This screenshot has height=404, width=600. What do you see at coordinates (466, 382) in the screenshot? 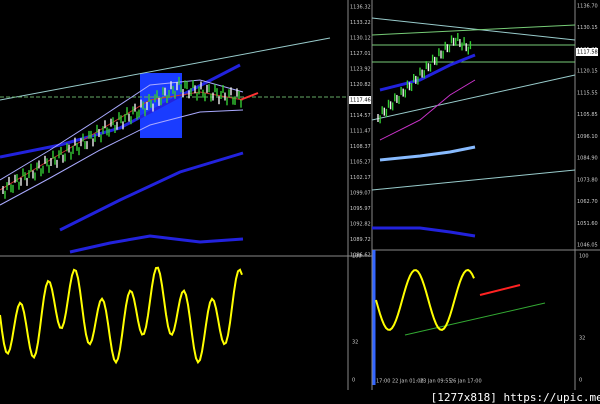
I see `time-label: 26 Jan 17:00` at bounding box center [466, 382].